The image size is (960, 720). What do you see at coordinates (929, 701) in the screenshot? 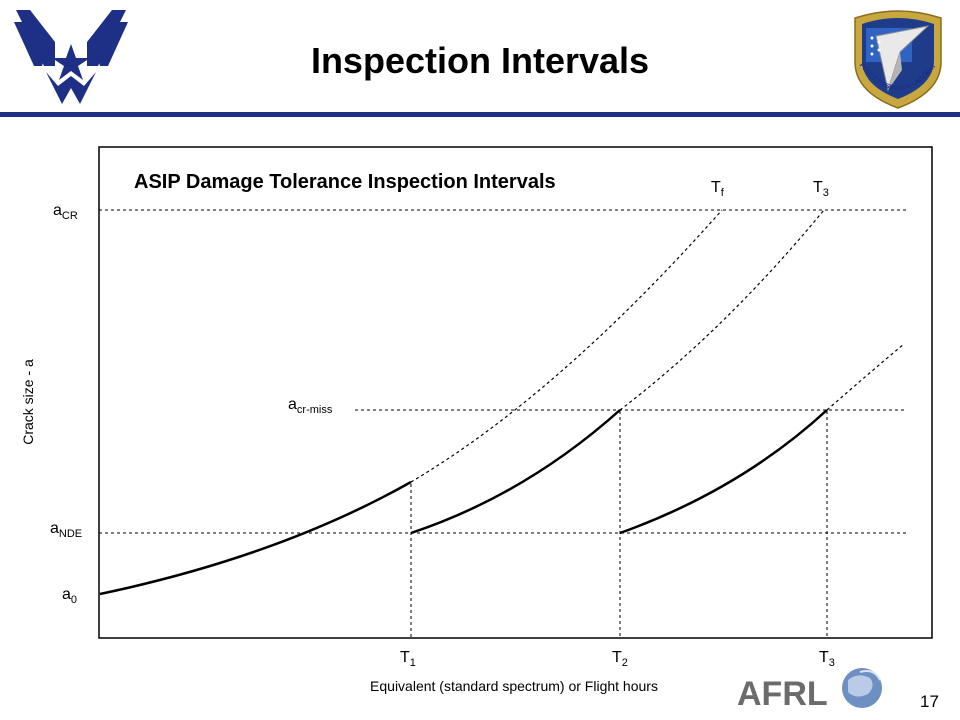
I see `page-number: 17` at bounding box center [929, 701].